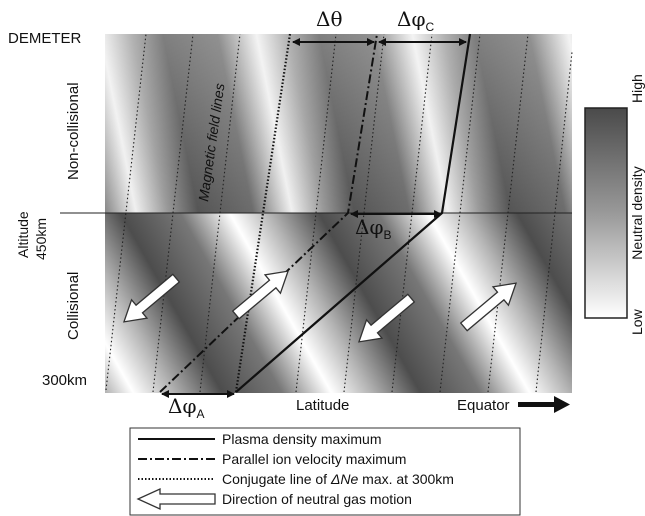 The image size is (645, 516). I want to click on delta-phi-a-label: ΔφA, so click(186, 407).